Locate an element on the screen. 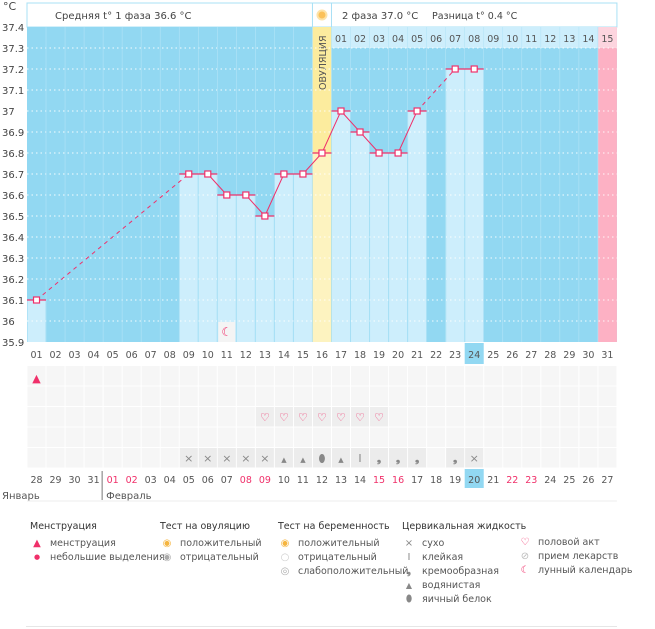 The height and width of the screenshot is (629, 655). x-tick-label: 28 is located at coordinates (550, 355).